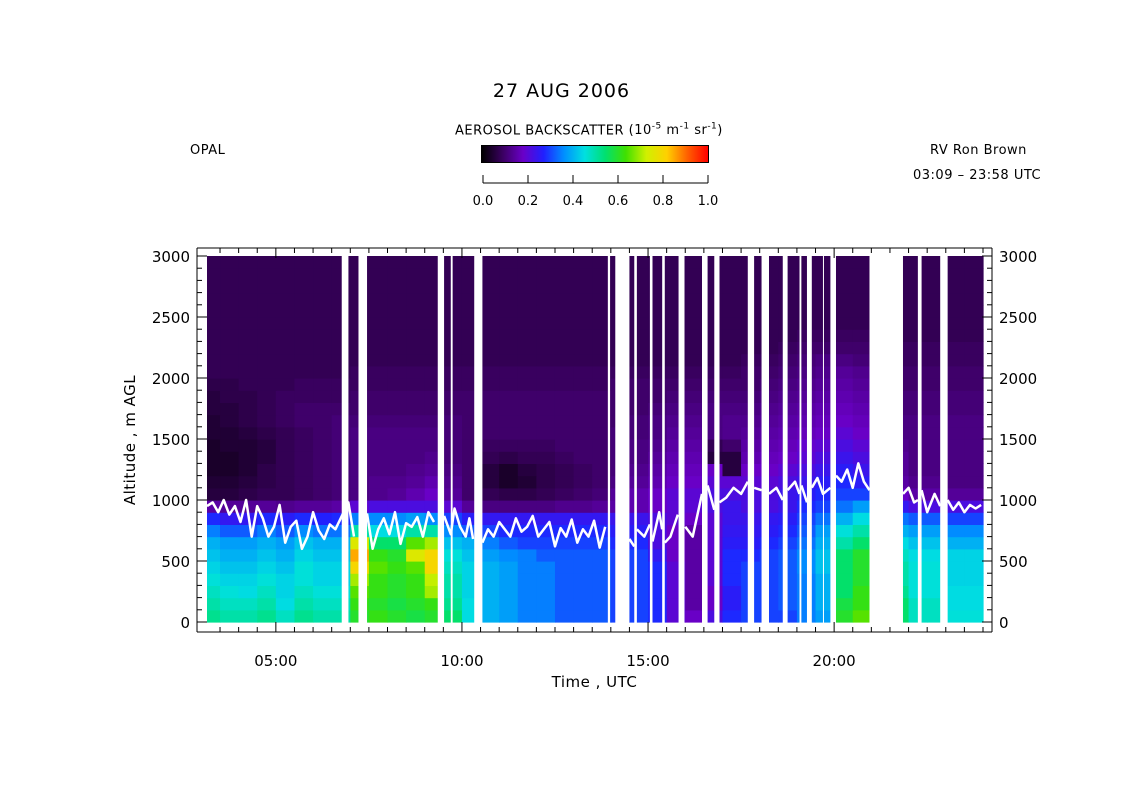 The height and width of the screenshot is (793, 1123). Describe the element at coordinates (171, 318) in the screenshot. I see `y-tick-label: 2500` at that location.